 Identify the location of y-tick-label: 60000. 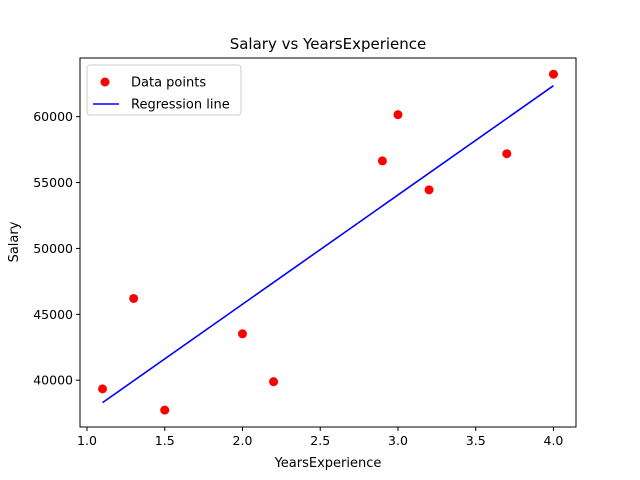
(53, 116).